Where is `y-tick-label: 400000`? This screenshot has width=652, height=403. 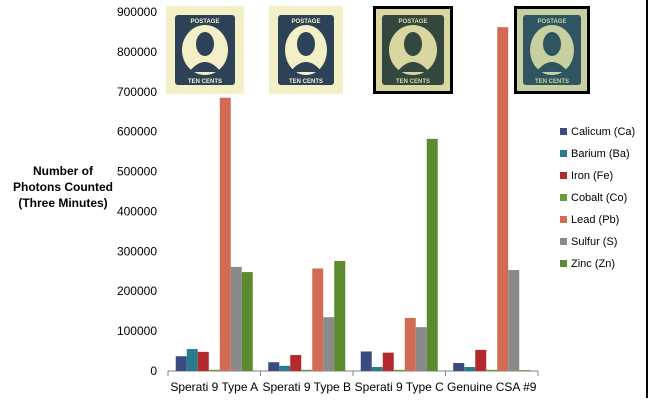 y-tick-label: 400000 is located at coordinates (137, 211).